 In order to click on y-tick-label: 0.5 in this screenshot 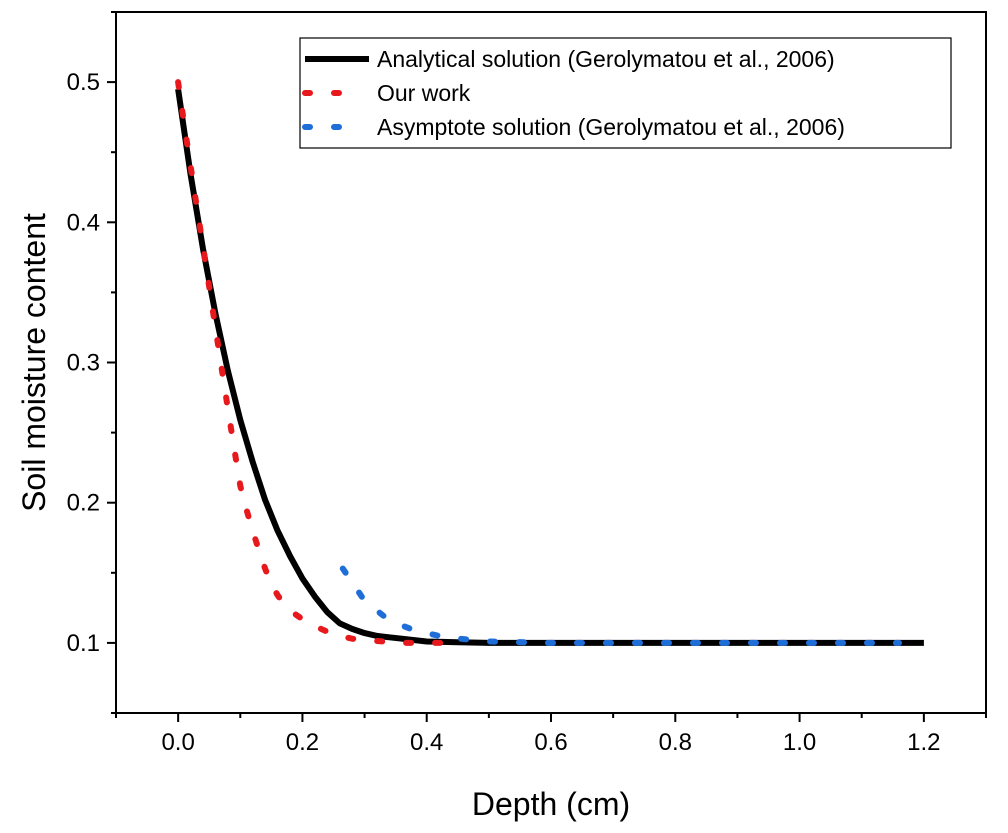, I will do `click(83, 82)`.